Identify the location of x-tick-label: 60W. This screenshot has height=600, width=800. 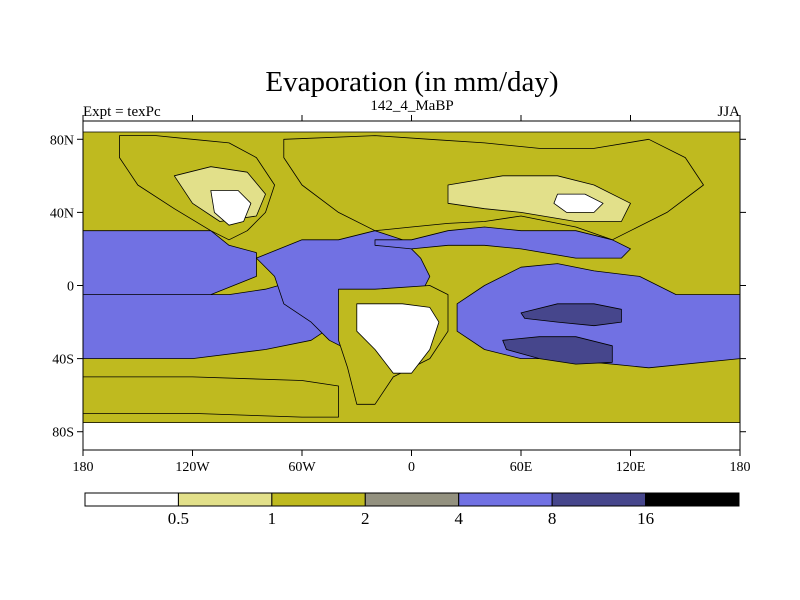
(302, 467).